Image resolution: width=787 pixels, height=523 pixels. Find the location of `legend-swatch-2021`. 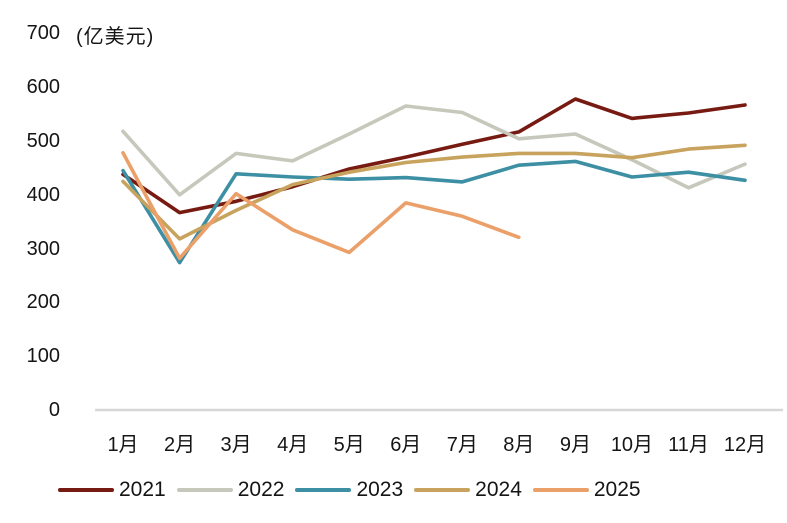

legend-swatch-2021 is located at coordinates (86, 490).